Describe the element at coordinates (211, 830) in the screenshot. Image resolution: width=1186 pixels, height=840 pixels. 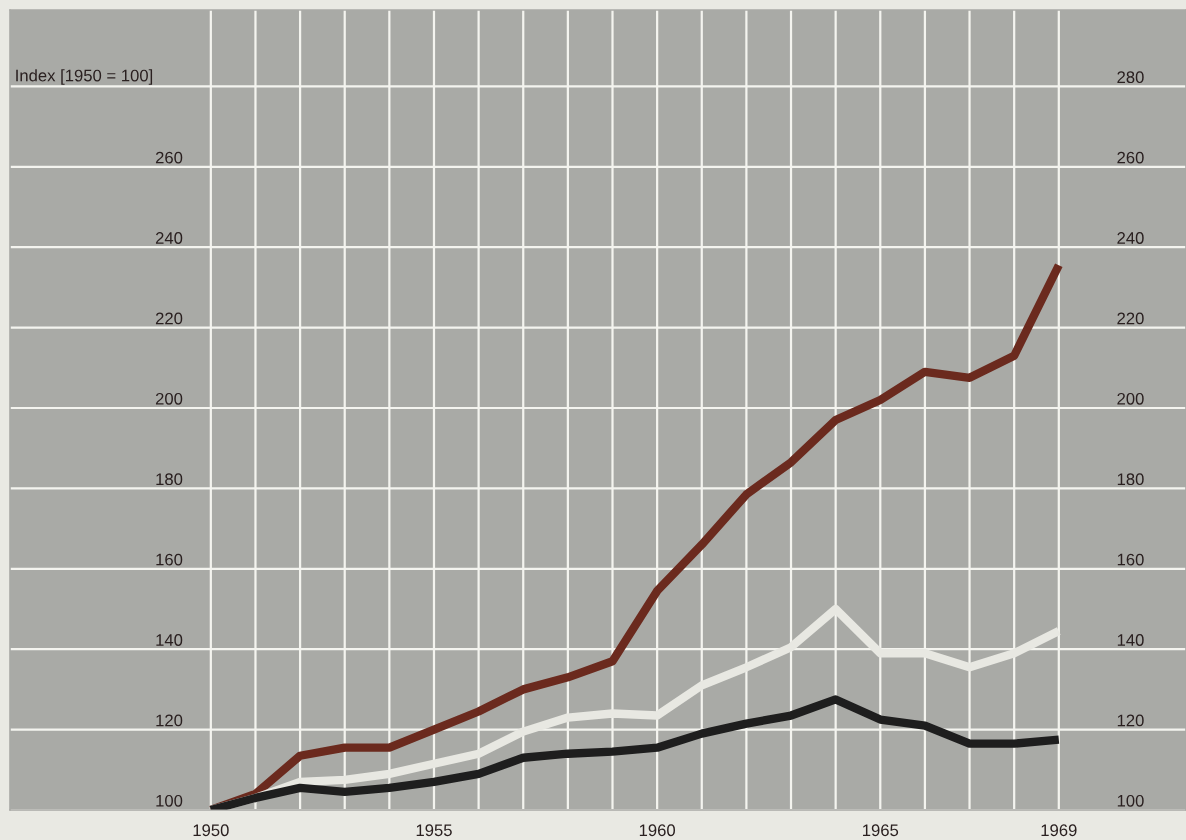
I see `x-tick-label: 1950` at that location.